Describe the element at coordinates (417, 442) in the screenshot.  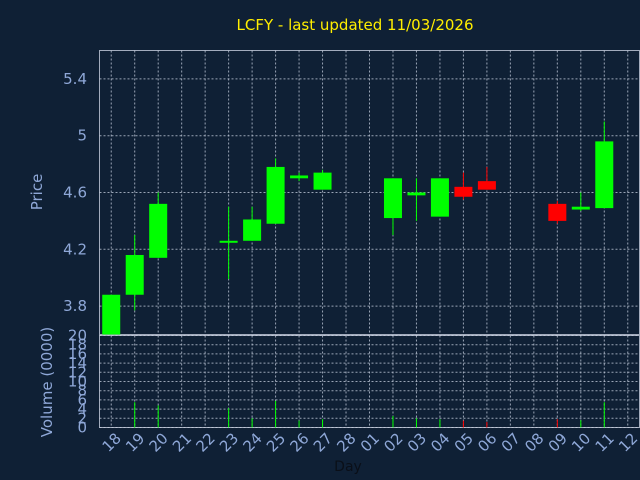
I see `x-tick-label: 03` at that location.